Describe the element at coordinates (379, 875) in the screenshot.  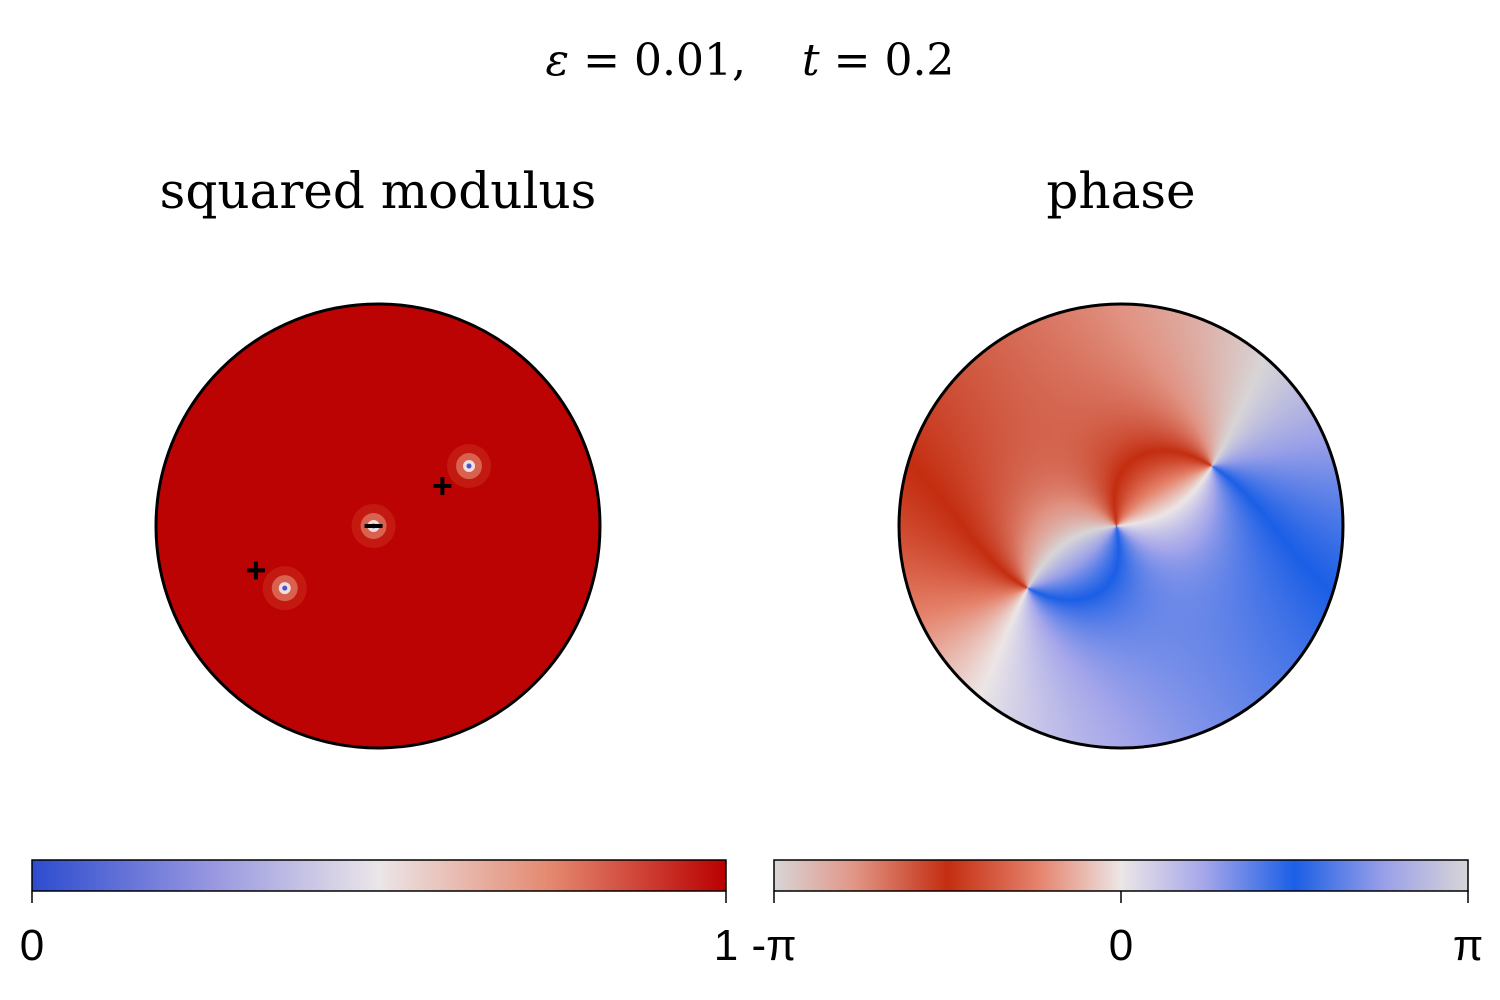
I see `colorbar-modulus-gradient` at that location.